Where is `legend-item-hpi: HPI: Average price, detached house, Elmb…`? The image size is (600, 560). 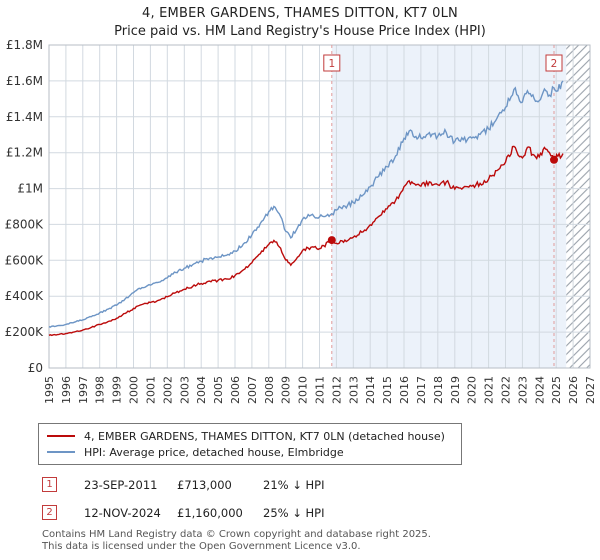
legend-item-hpi: HPI: Average price, detached house, Elmb… is located at coordinates (250, 452).